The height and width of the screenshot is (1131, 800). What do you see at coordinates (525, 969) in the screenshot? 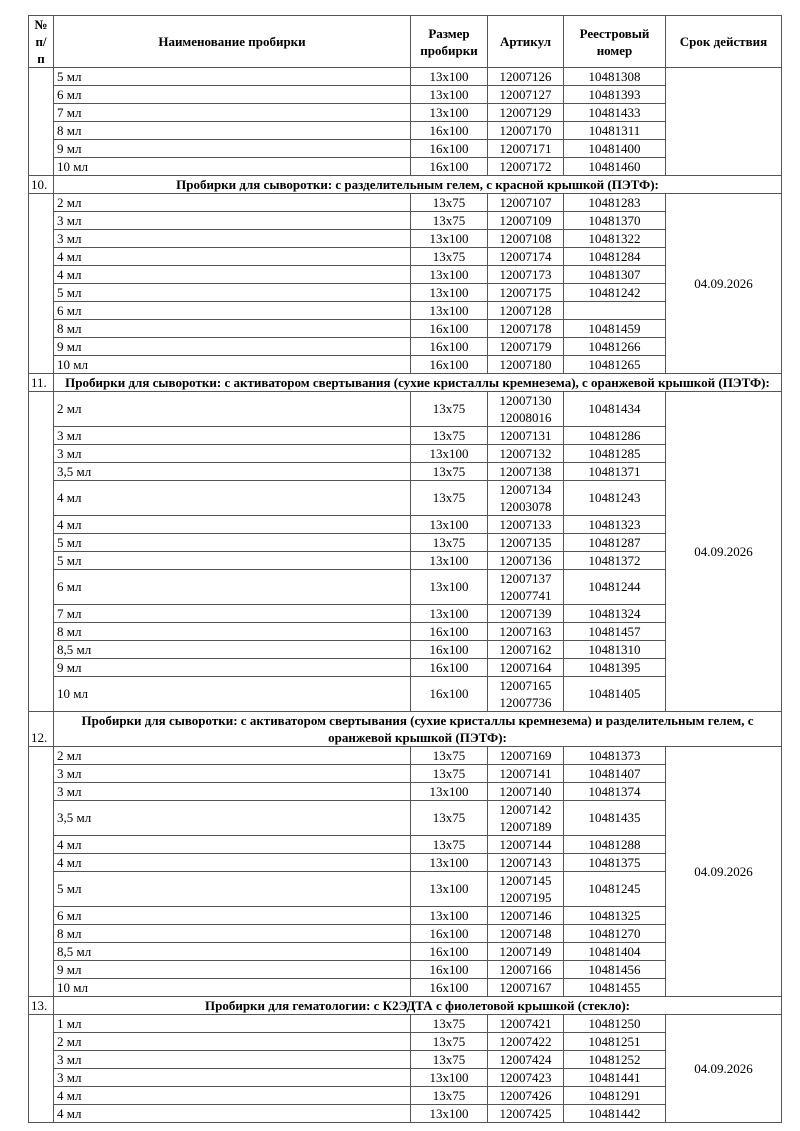
I see `article-number: 12007166` at bounding box center [525, 969].